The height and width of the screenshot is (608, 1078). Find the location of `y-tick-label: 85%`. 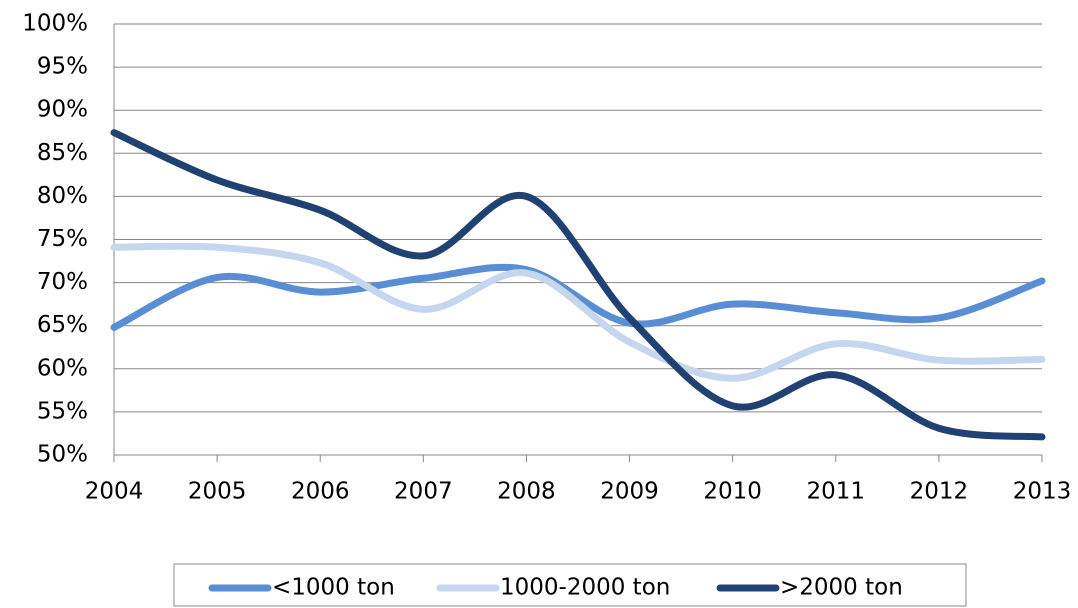

y-tick-label: 85% is located at coordinates (62, 153).